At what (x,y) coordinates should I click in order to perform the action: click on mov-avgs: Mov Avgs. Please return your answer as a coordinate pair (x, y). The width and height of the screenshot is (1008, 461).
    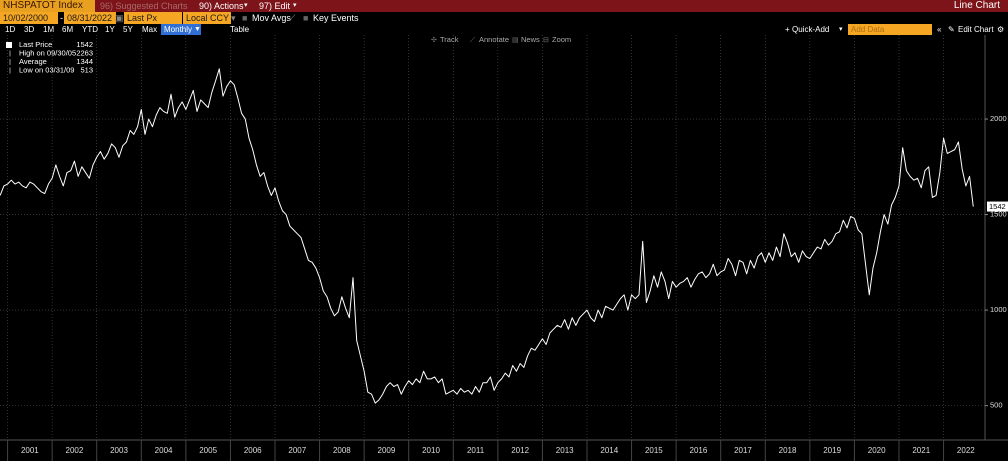
    Looking at the image, I should click on (271, 18).